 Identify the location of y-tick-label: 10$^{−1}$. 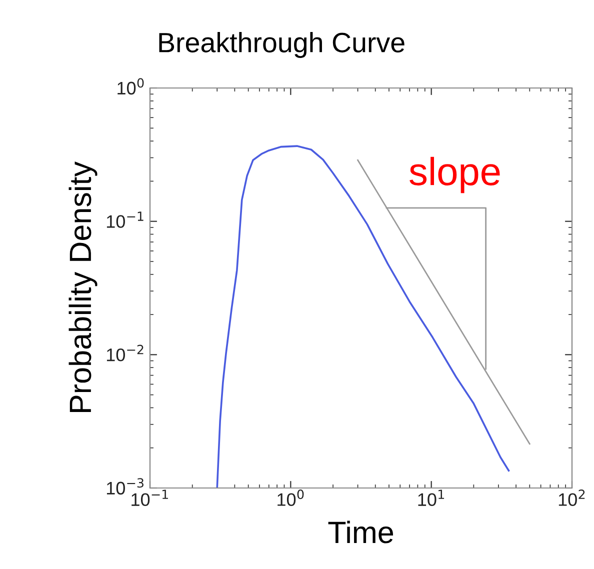
(125, 220).